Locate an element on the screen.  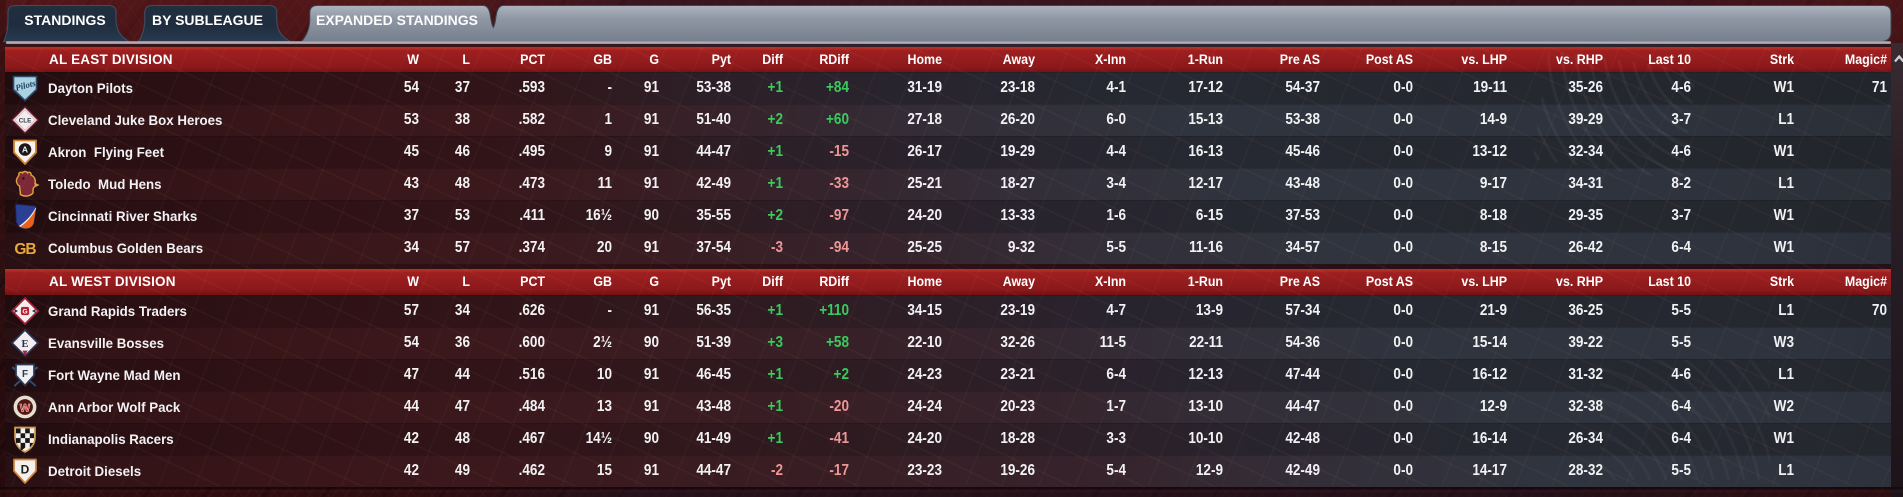
svg-text: E is located at coordinates (24, 344).